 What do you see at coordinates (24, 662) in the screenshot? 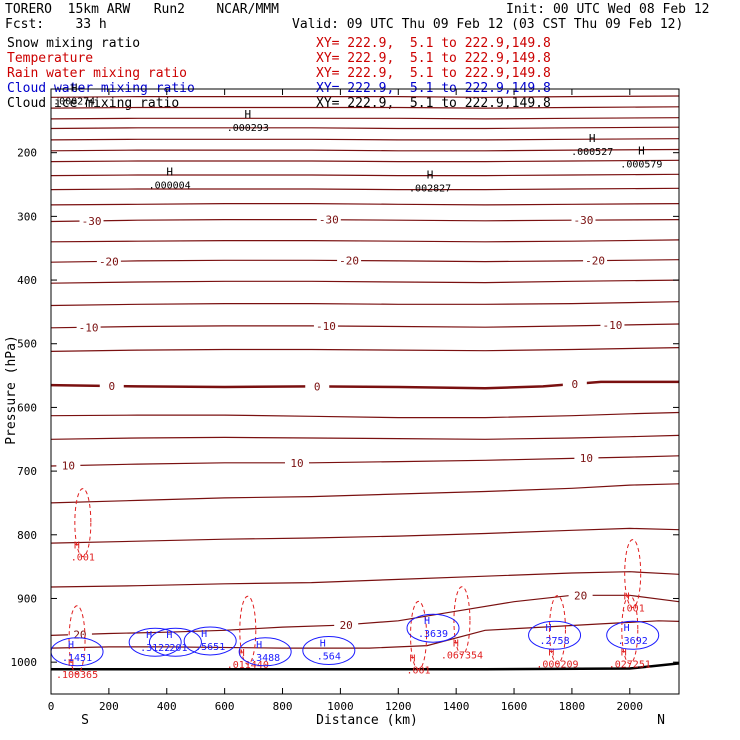
I see `y-tick-label: 1000` at bounding box center [24, 662].